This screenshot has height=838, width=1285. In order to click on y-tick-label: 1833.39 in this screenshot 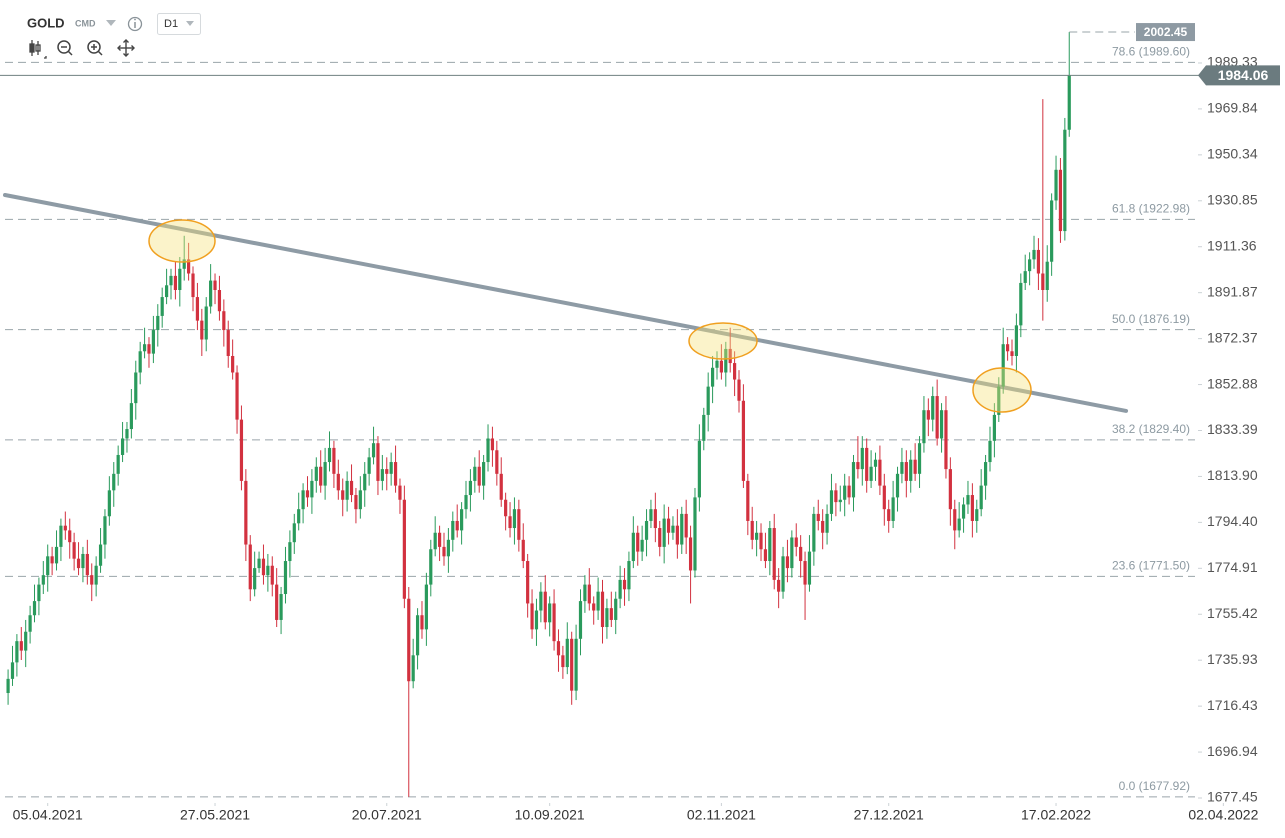, I will do `click(1232, 429)`.